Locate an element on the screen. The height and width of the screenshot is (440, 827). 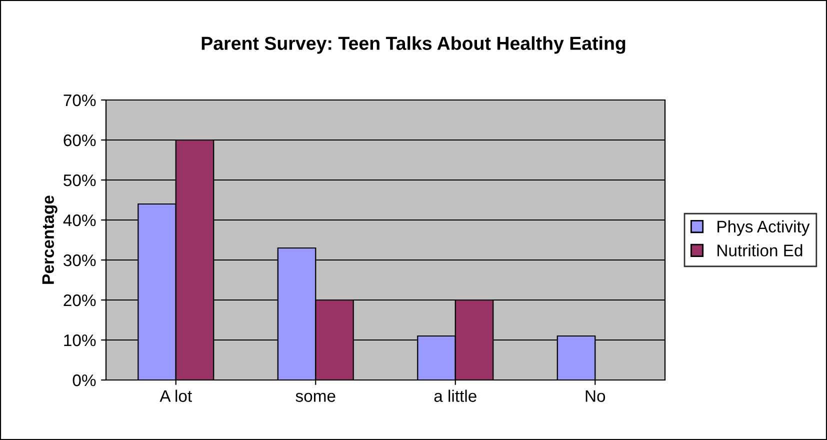
x-tick-label: No is located at coordinates (596, 396).